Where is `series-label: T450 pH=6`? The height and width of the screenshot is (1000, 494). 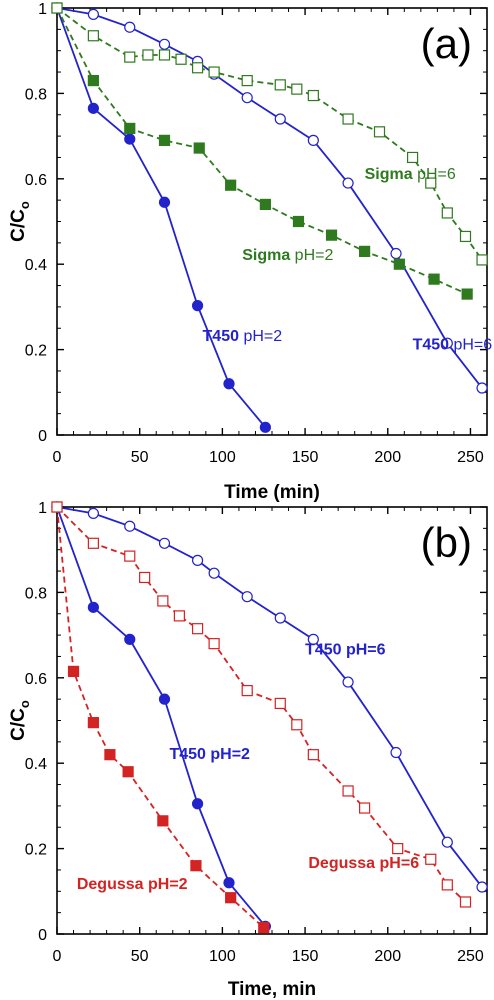
series-label: T450 pH=6 is located at coordinates (345, 649).